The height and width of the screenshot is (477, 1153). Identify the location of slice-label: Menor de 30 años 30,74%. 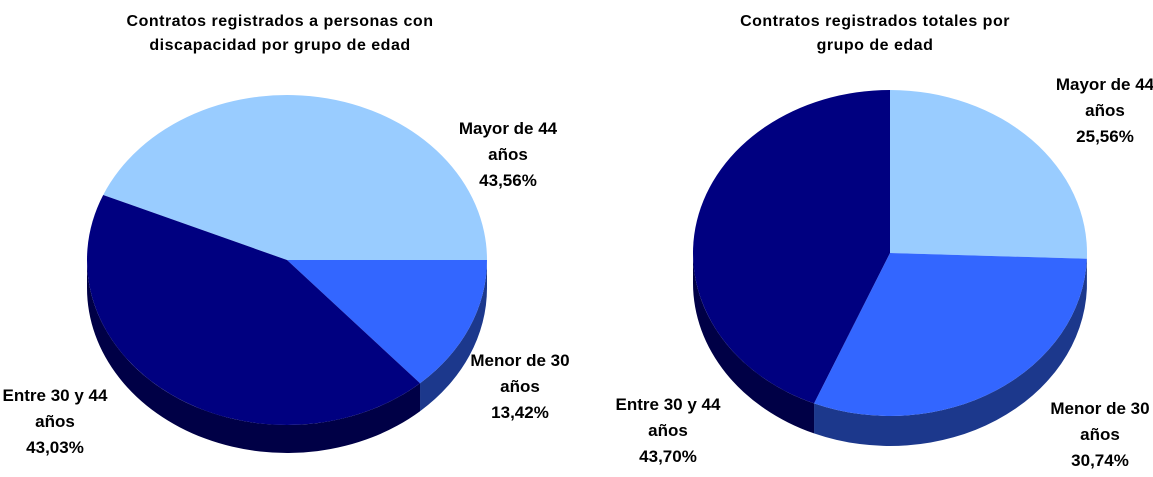
(1099, 435).